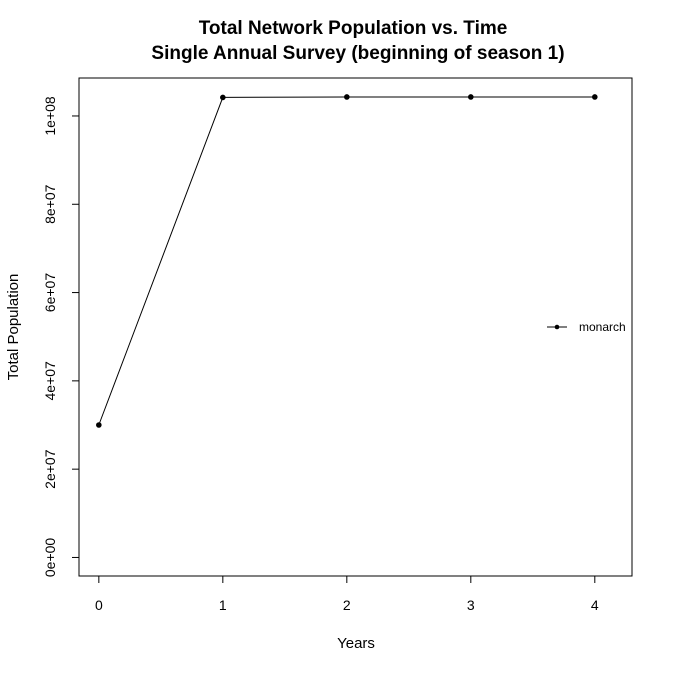 This screenshot has height=674, width=673. Describe the element at coordinates (13, 327) in the screenshot. I see `y-axis-label: Total Population` at that location.